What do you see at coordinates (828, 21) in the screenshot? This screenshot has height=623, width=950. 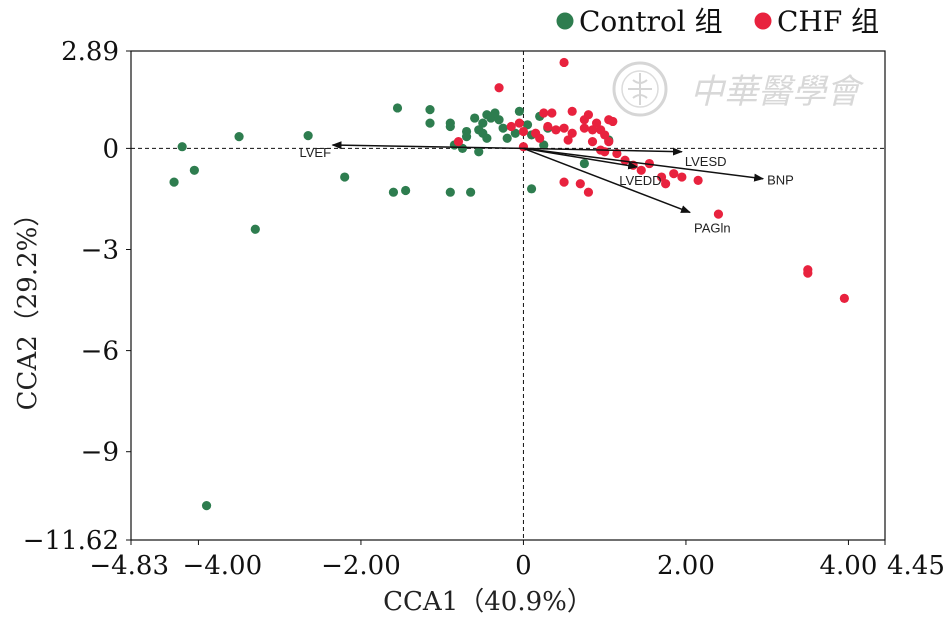 I see `legend-label: CHF 组` at bounding box center [828, 21].